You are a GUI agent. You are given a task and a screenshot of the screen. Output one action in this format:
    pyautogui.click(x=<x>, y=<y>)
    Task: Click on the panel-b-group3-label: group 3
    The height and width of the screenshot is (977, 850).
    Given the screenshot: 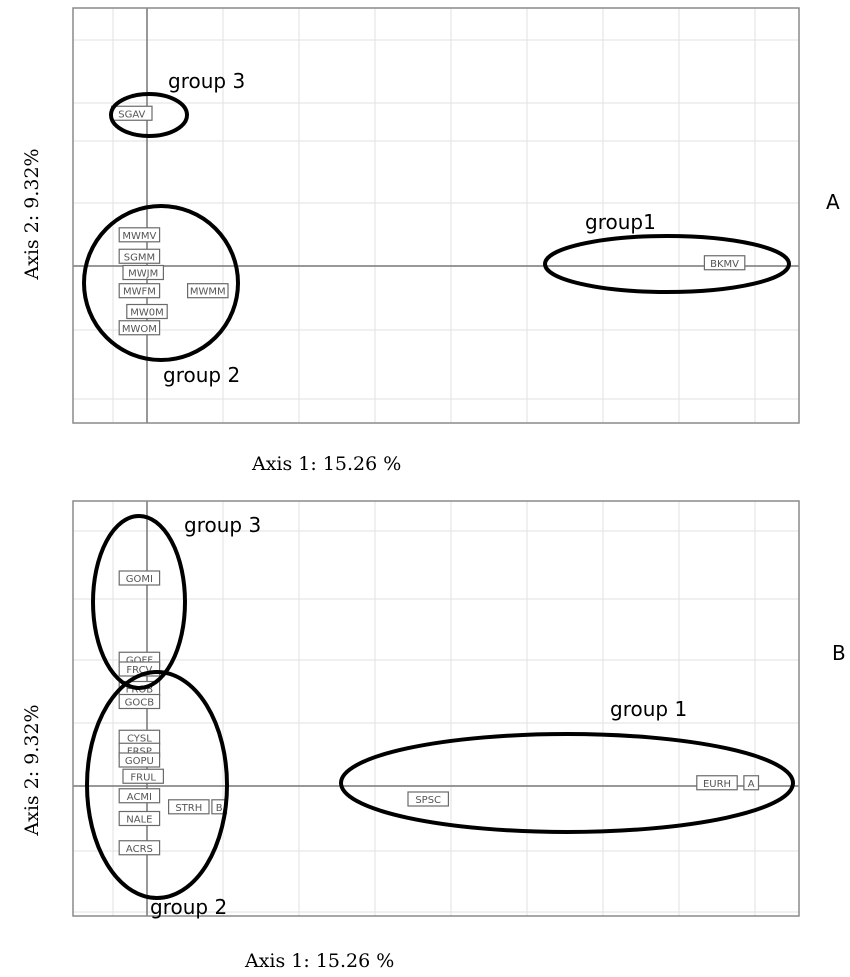 What is the action you would take?
    pyautogui.click(x=222, y=525)
    